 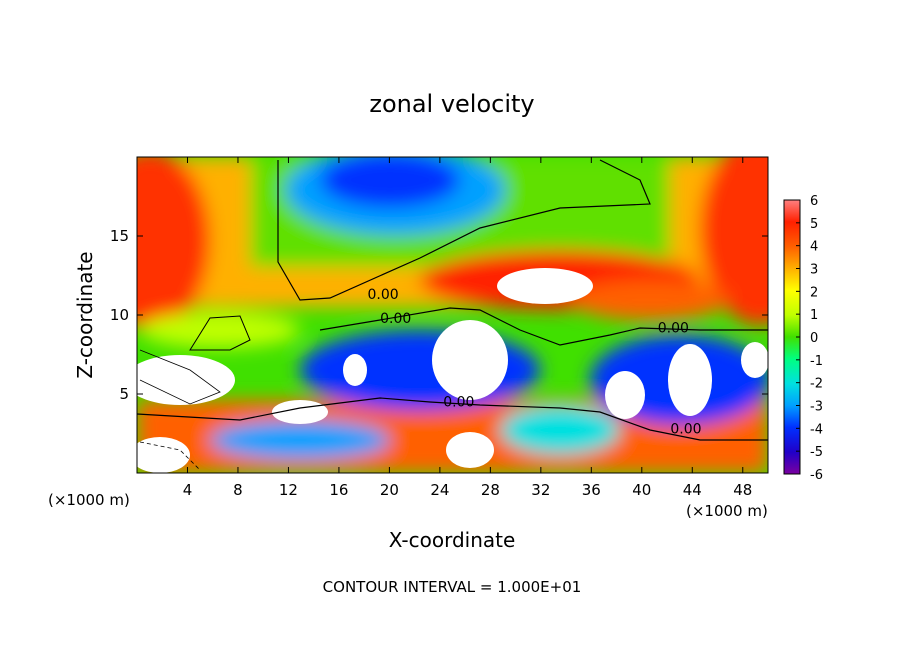 I want to click on x-tick-label: 40, so click(x=641, y=490).